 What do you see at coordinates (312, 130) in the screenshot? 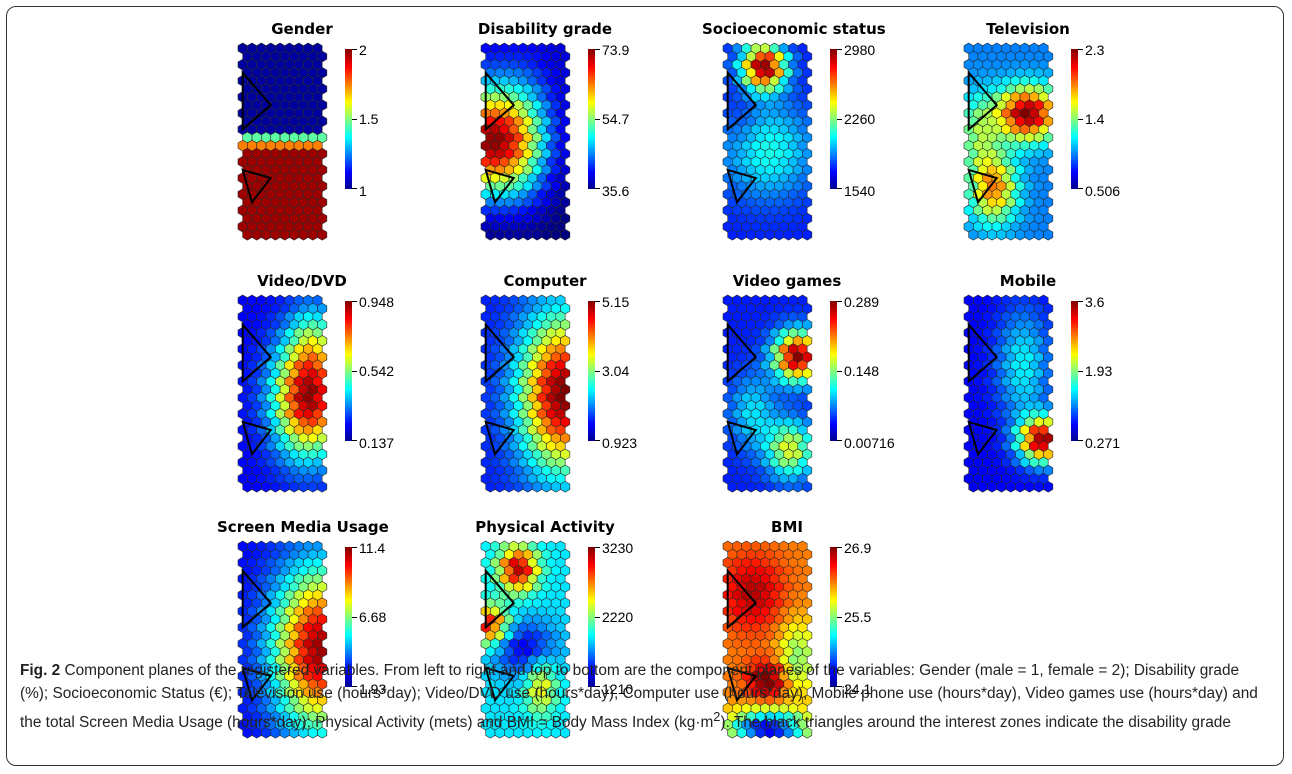
I see `component-plane-gender: Gender 2 1.5 1` at bounding box center [312, 130].